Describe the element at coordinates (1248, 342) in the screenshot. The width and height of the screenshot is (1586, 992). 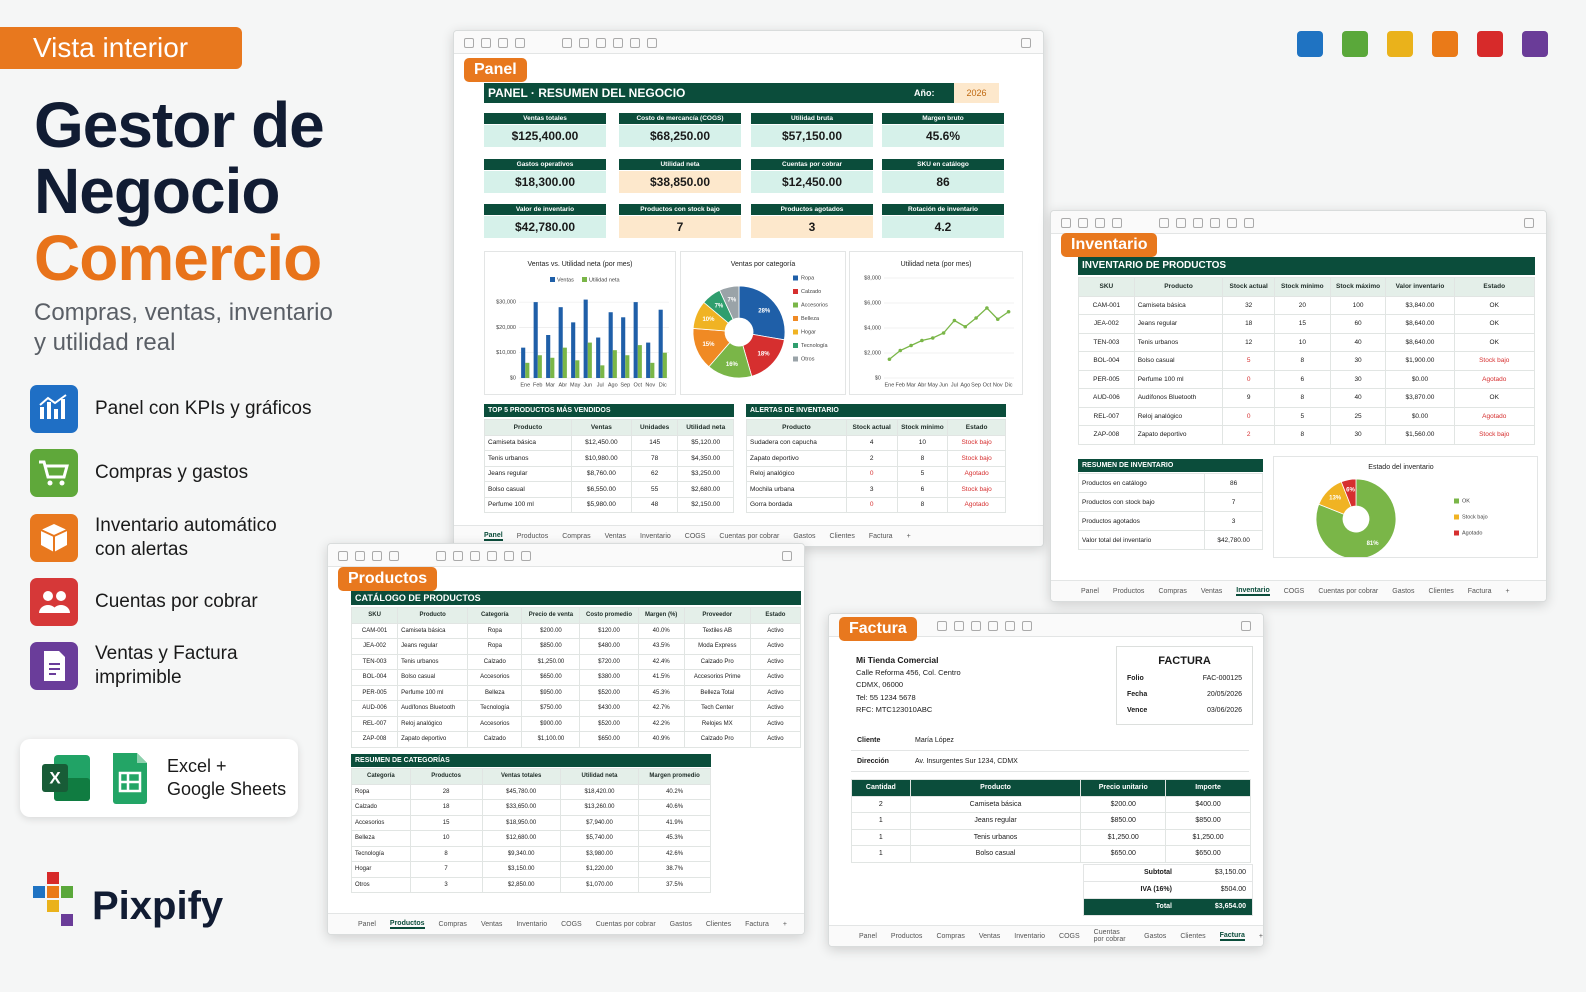
I see `table-cell: 12` at that location.